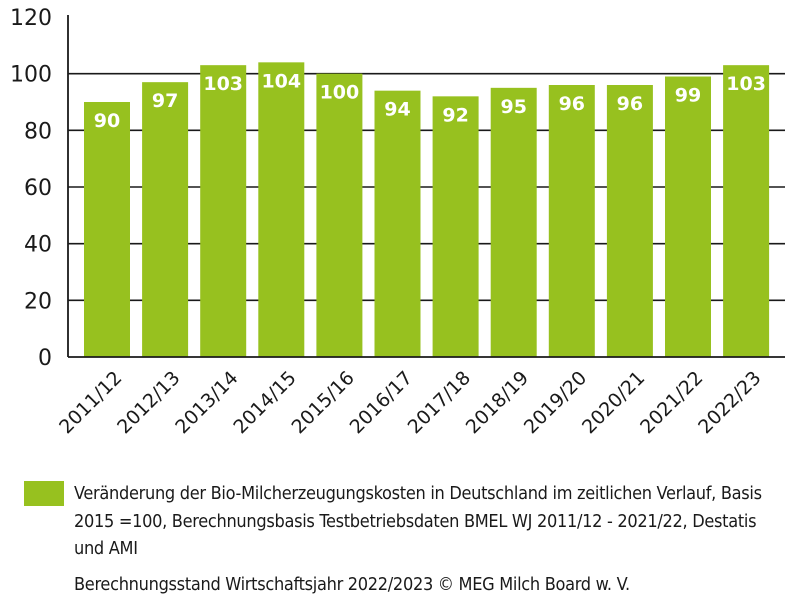 Image resolution: width=800 pixels, height=614 pixels. What do you see at coordinates (281, 81) in the screenshot?
I see `data-label: 104` at bounding box center [281, 81].